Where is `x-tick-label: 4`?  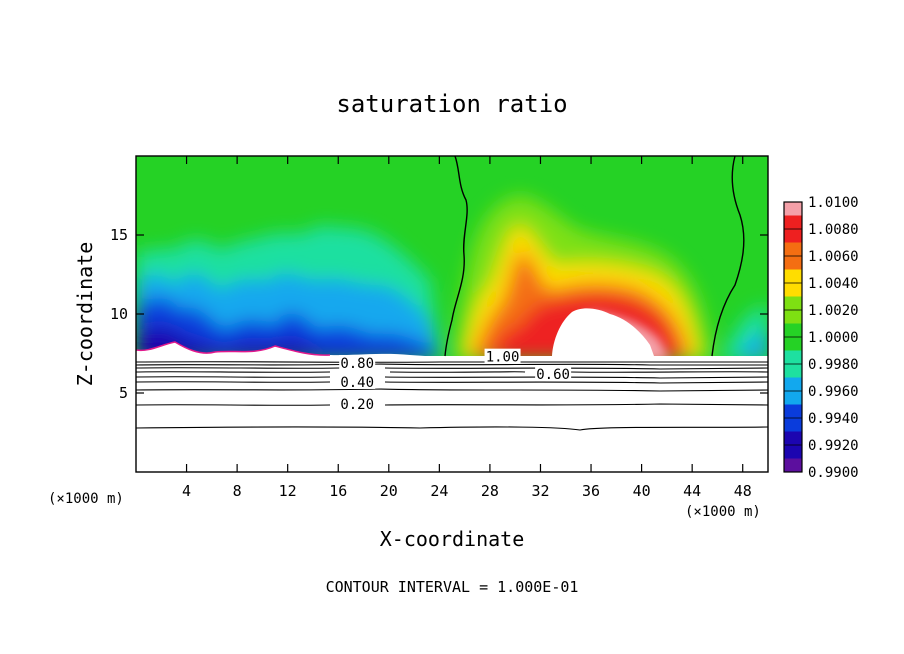
x-tick-label: 4 is located at coordinates (186, 491).